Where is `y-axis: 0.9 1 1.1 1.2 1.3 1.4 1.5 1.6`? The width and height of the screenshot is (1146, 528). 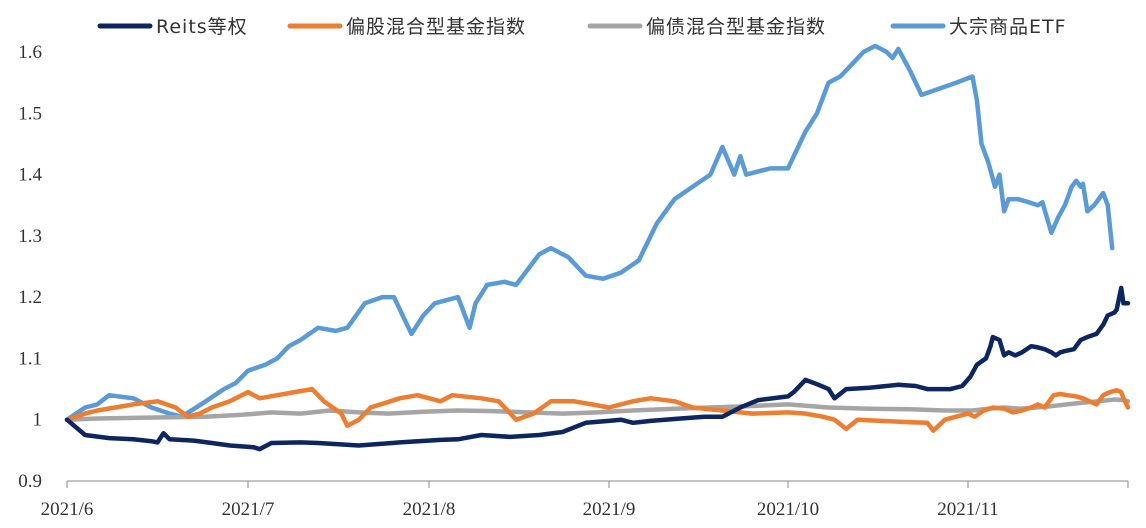 y-axis: 0.9 1 1.1 1.2 1.3 1.4 1.5 1.6 is located at coordinates (30, 267).